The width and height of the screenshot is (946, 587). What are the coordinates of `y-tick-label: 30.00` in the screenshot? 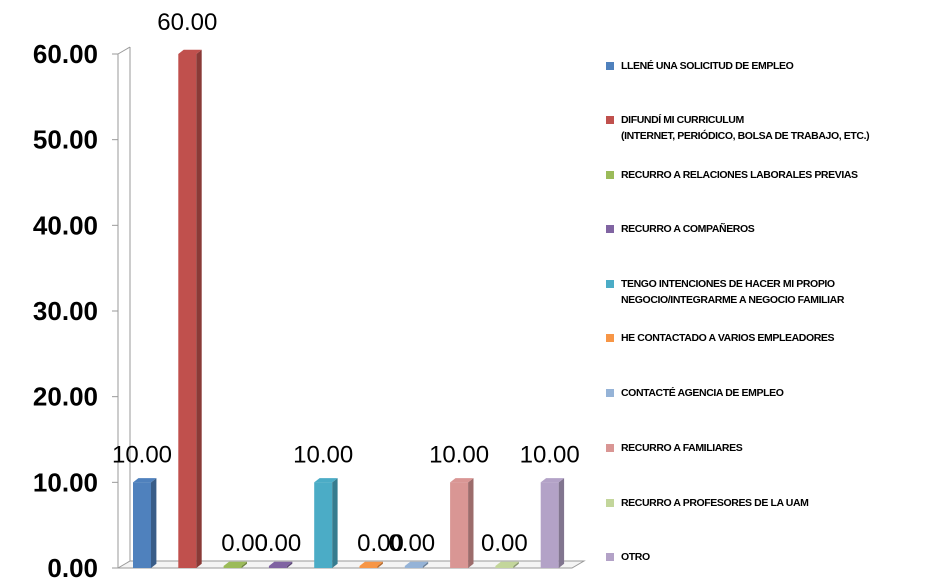 It's located at (65, 311).